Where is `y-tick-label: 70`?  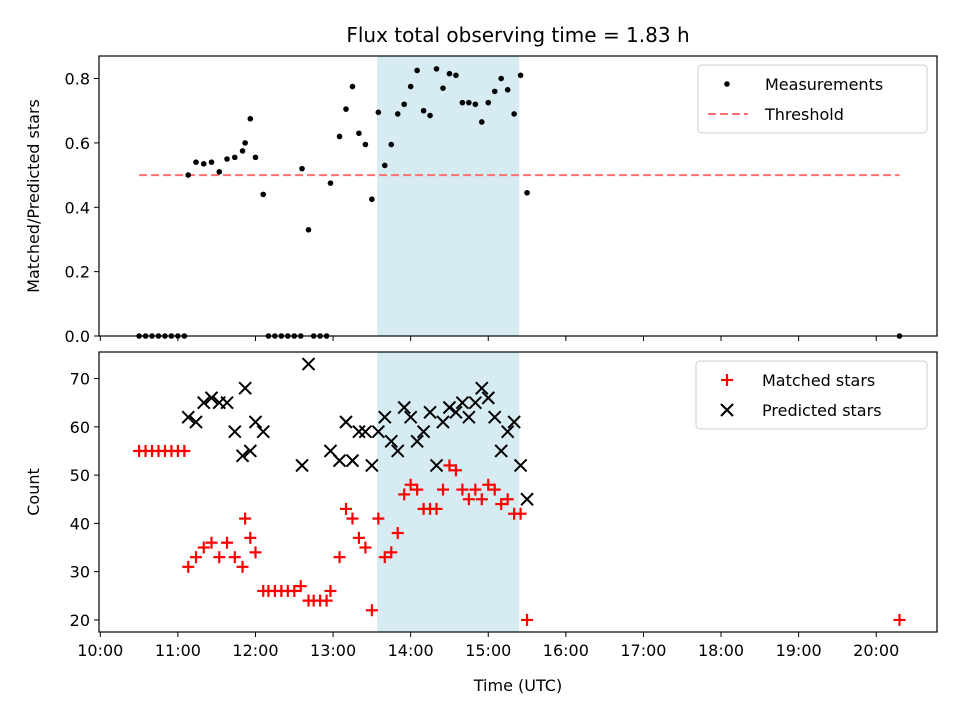 y-tick-label: 70 is located at coordinates (80, 379).